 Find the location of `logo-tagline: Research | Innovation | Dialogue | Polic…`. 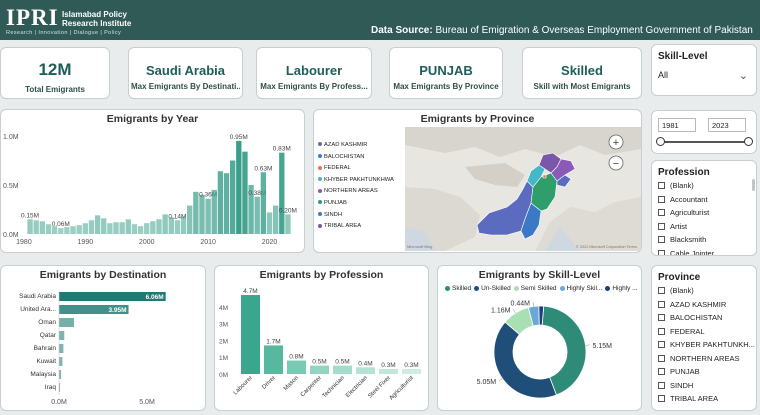

logo-tagline: Research | Innovation | Dialogue | Polic… is located at coordinates (64, 33).